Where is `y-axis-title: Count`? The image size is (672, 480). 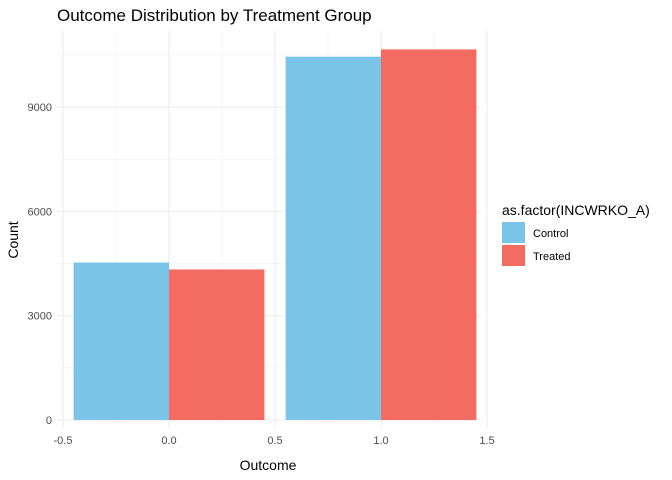
y-axis-title: Count is located at coordinates (13, 239).